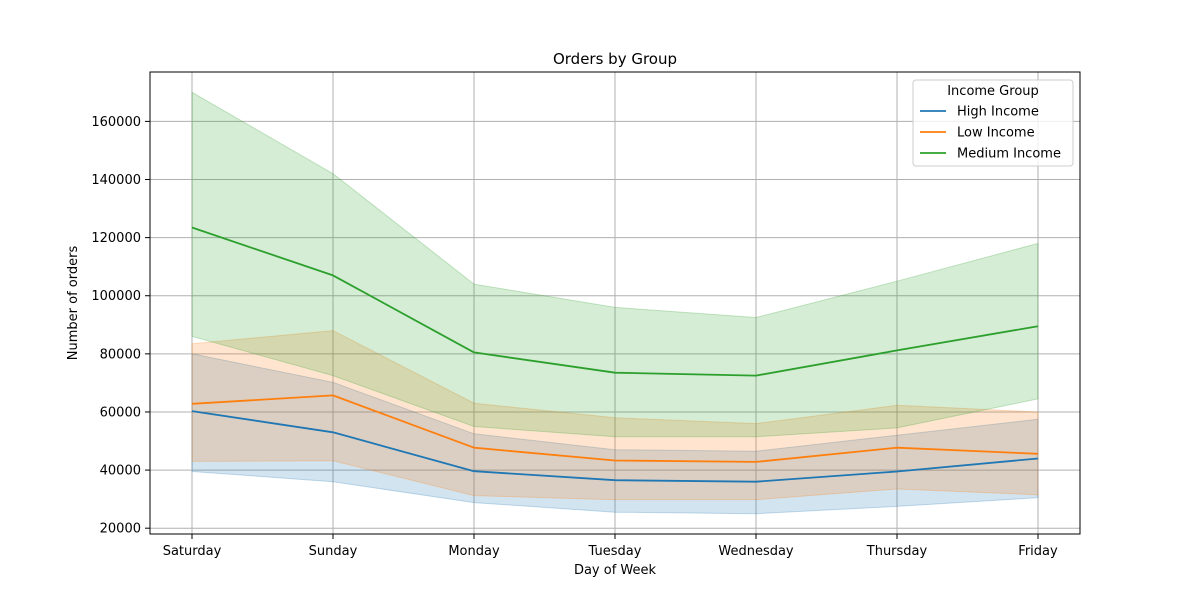 The image size is (1200, 600). Describe the element at coordinates (192, 551) in the screenshot. I see `x-tick-label: Saturday` at that location.